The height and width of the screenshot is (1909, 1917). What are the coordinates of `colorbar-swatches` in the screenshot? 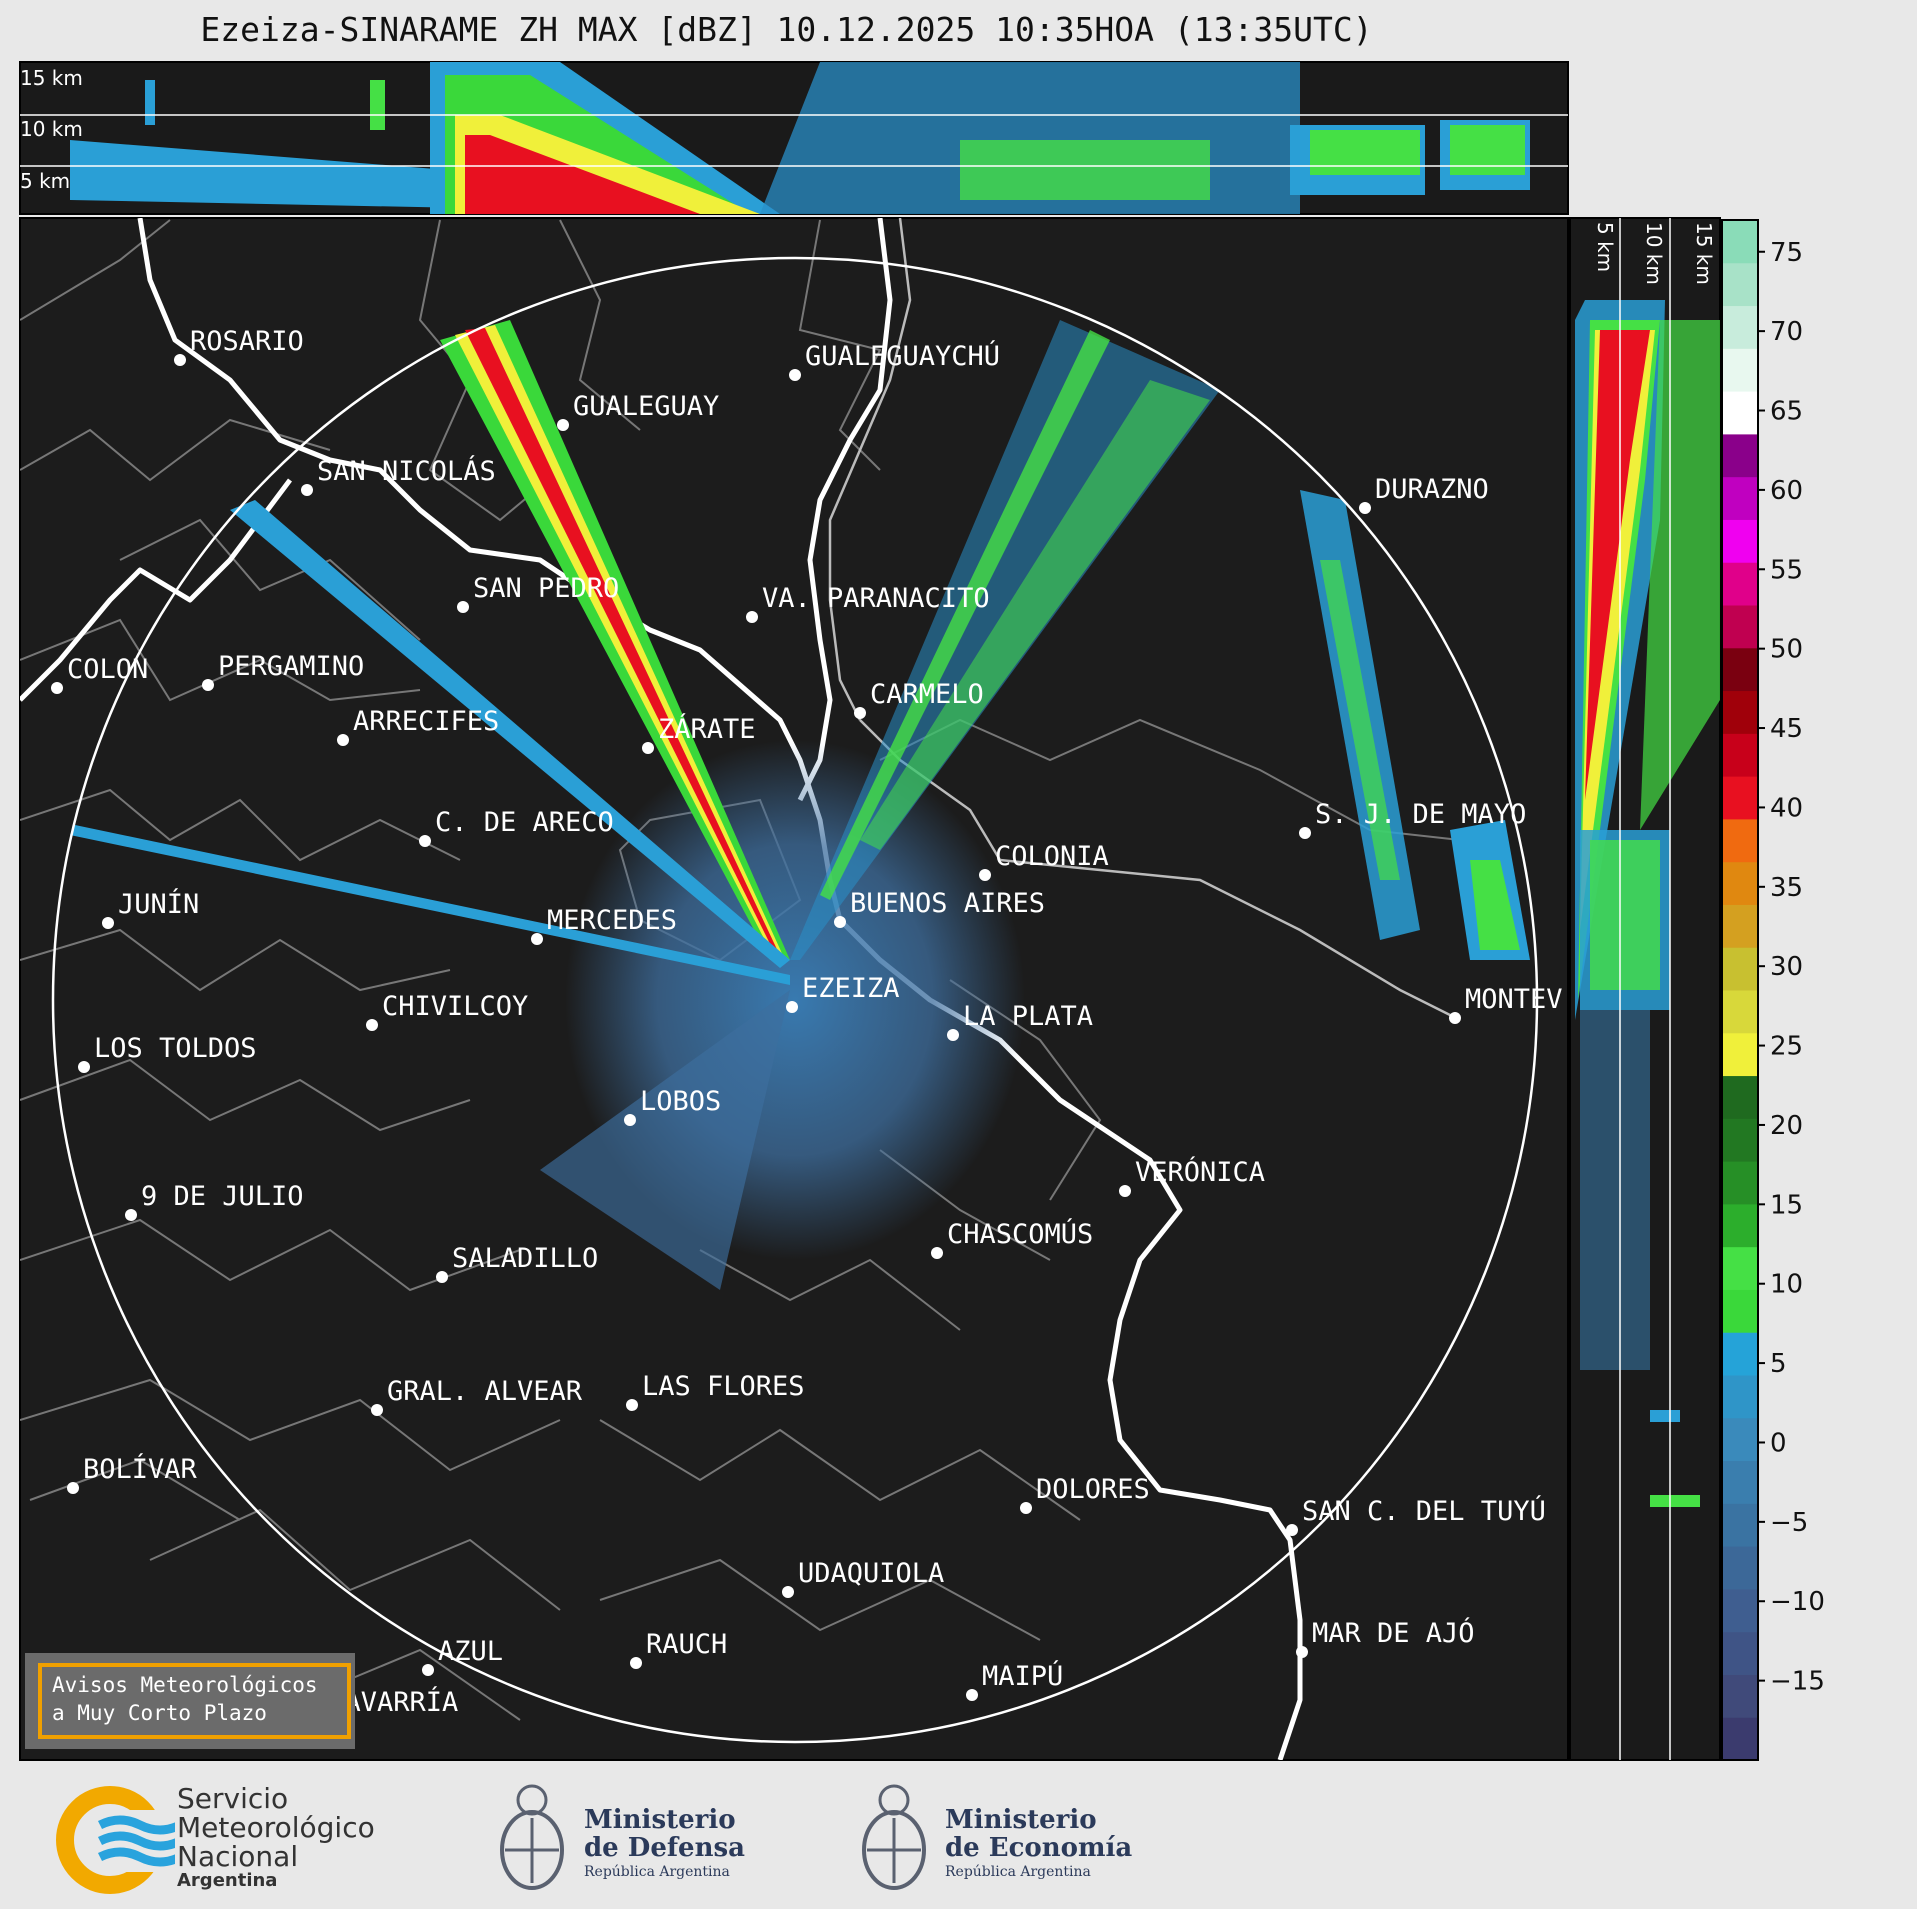 It's located at (1740, 990).